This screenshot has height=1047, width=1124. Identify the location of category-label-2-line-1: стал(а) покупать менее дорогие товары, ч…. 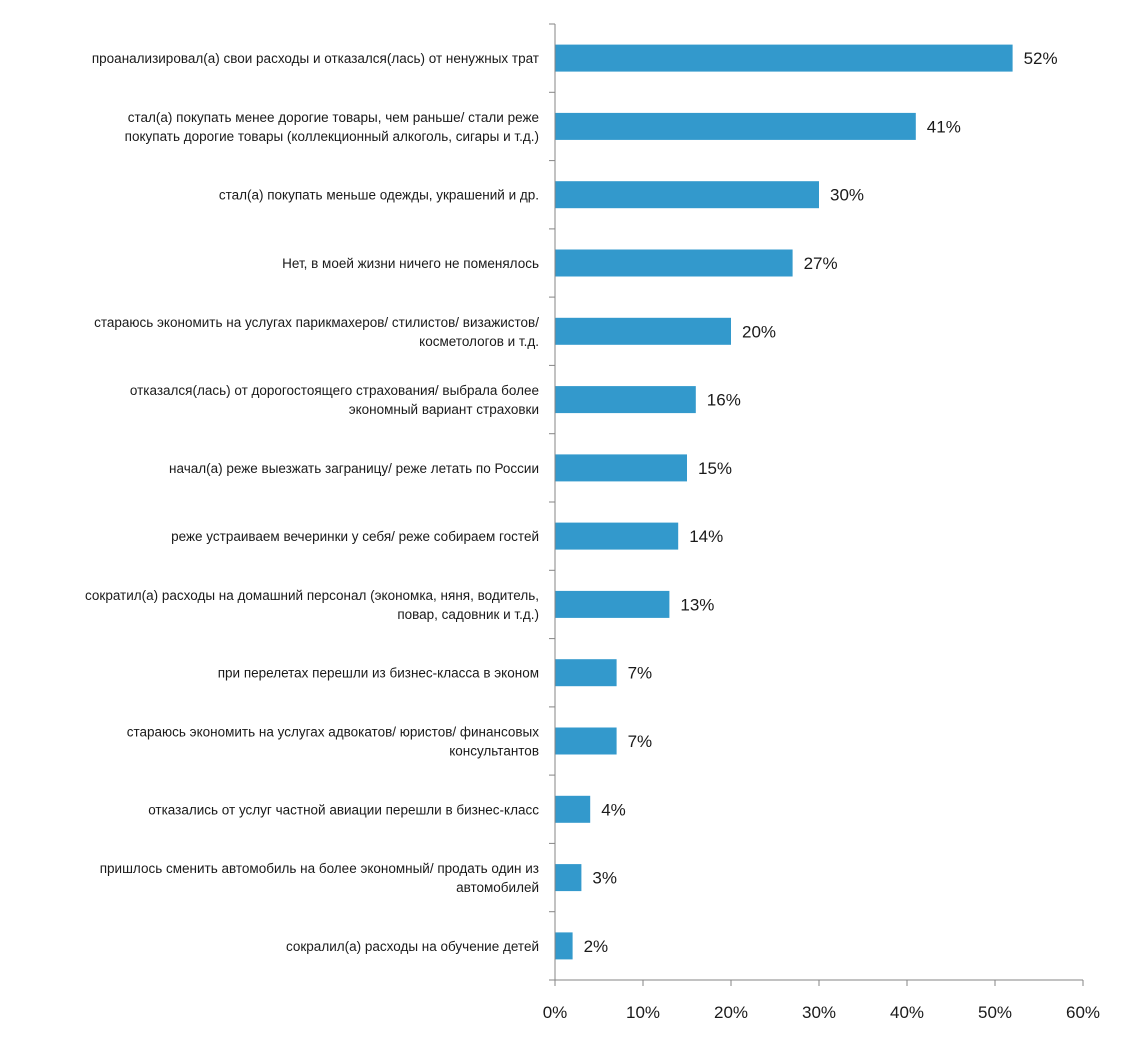
(333, 117).